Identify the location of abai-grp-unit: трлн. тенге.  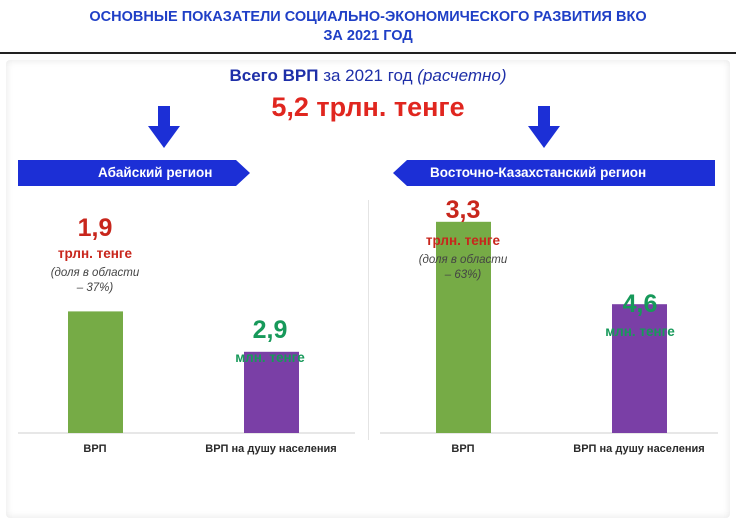
(95, 253).